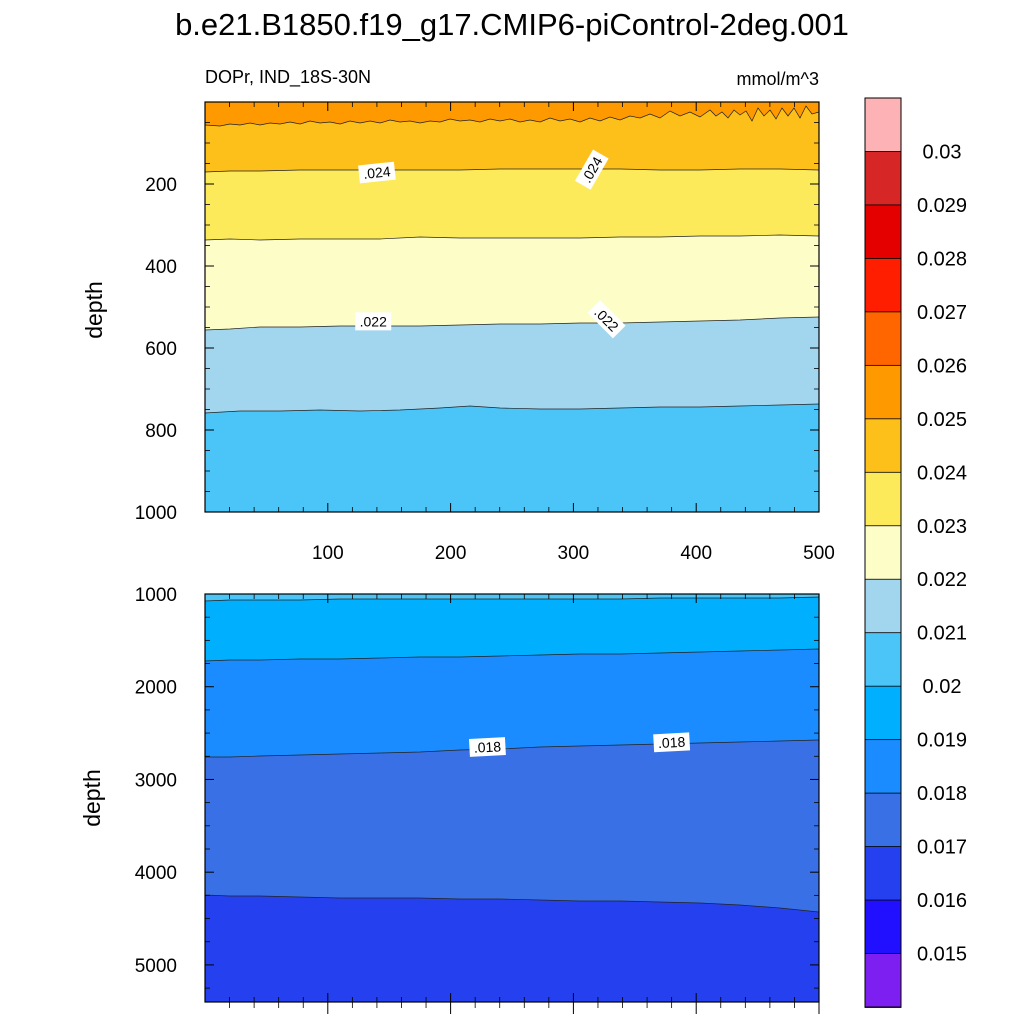 This screenshot has width=1024, height=1024. What do you see at coordinates (942, 741) in the screenshot?
I see `colorbar-label: 0.019` at bounding box center [942, 741].